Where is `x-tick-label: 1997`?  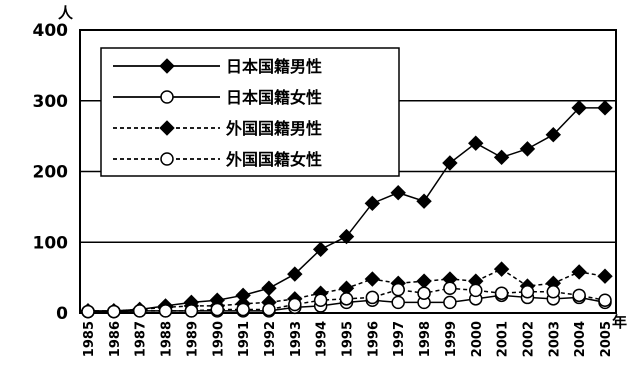
x-tick-label: 1997 is located at coordinates (399, 339).